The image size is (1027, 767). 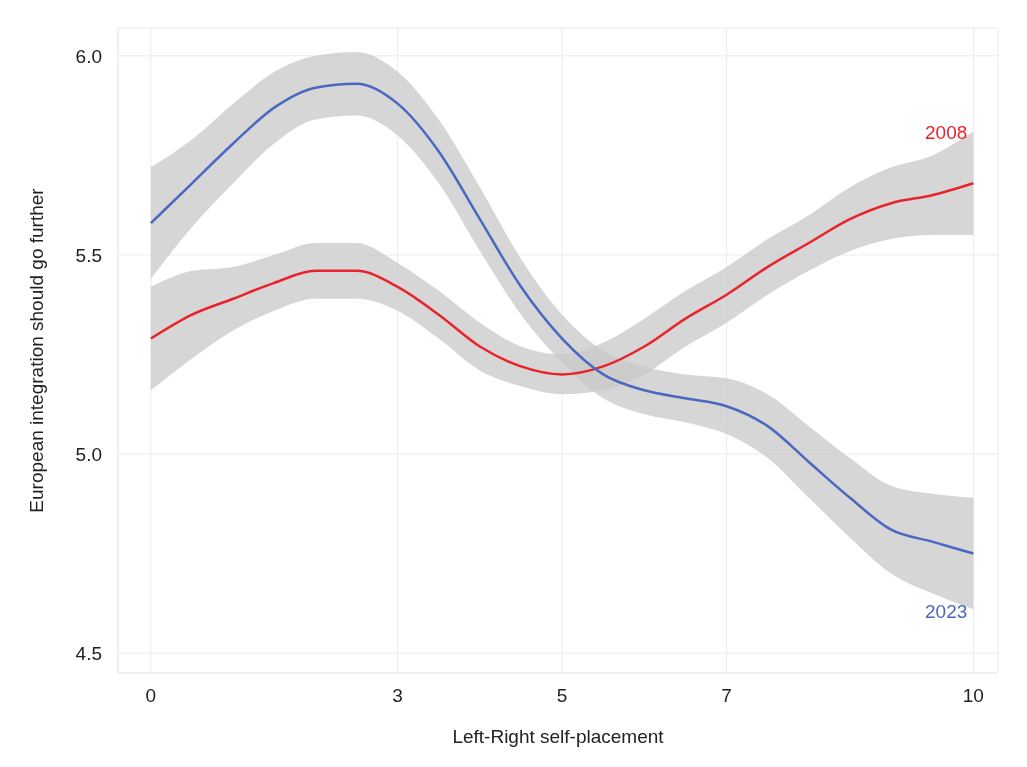 I want to click on y-tick-label: 6.0, so click(x=88, y=56).